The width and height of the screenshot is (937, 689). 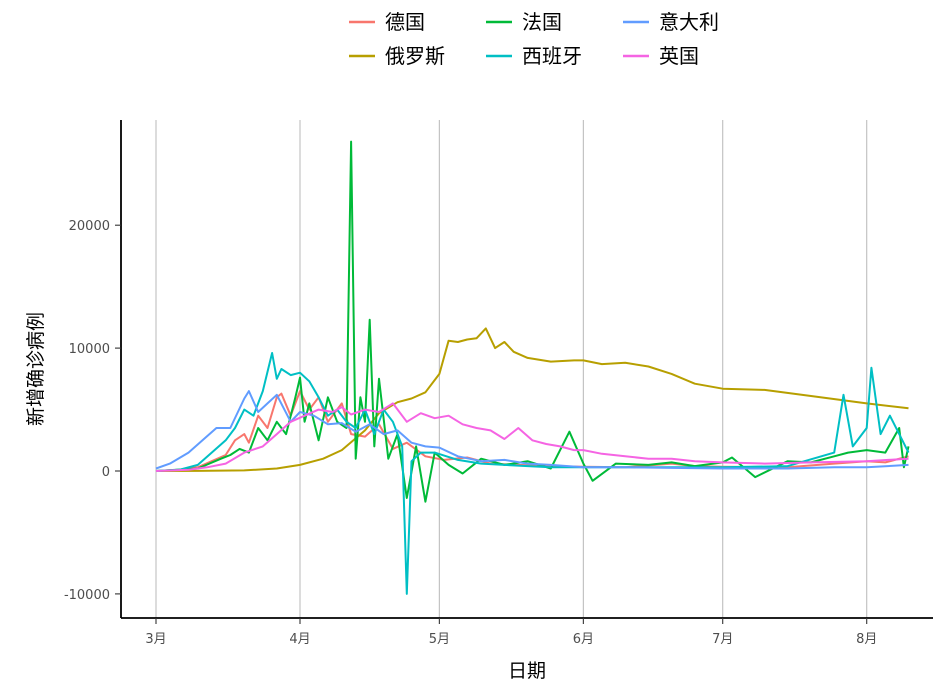 I want to click on y-tick-label: 20000, so click(x=89, y=226).